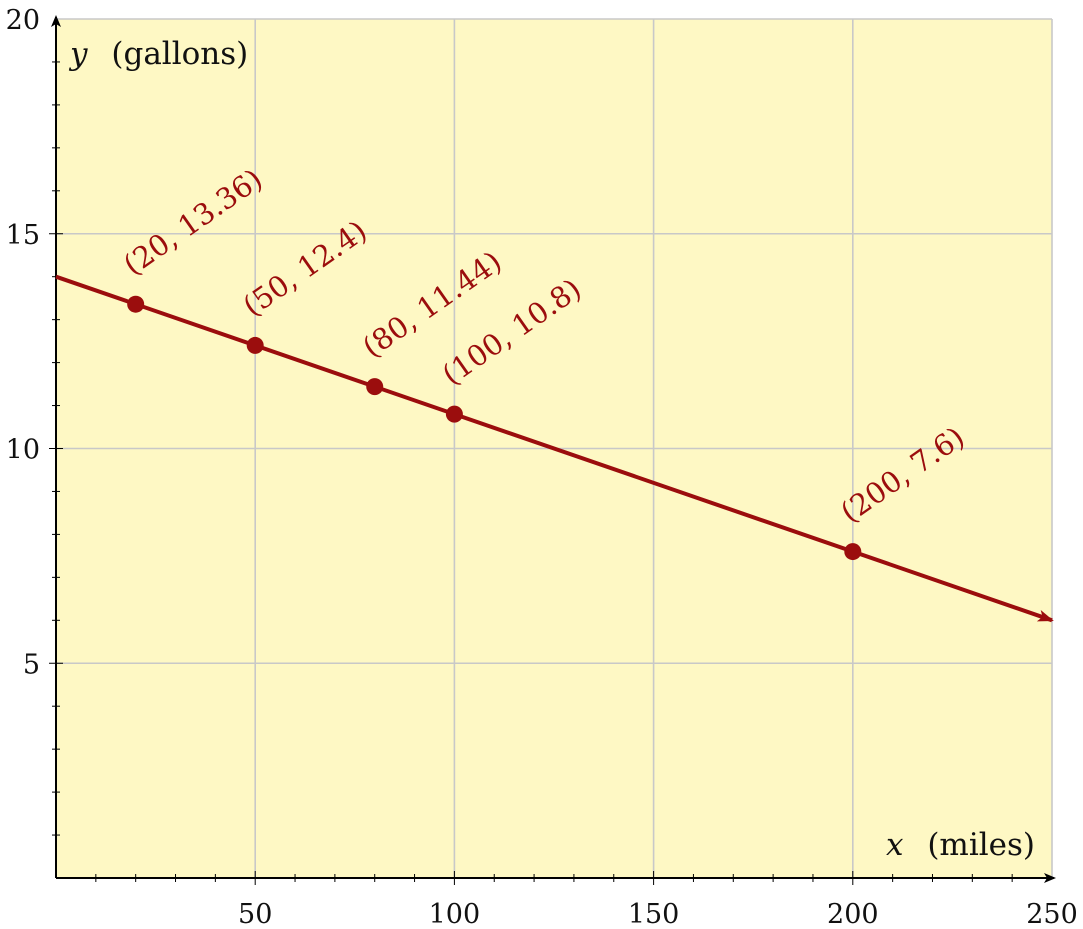  What do you see at coordinates (78, 54) in the screenshot?
I see `y-axis-variable: y` at bounding box center [78, 54].